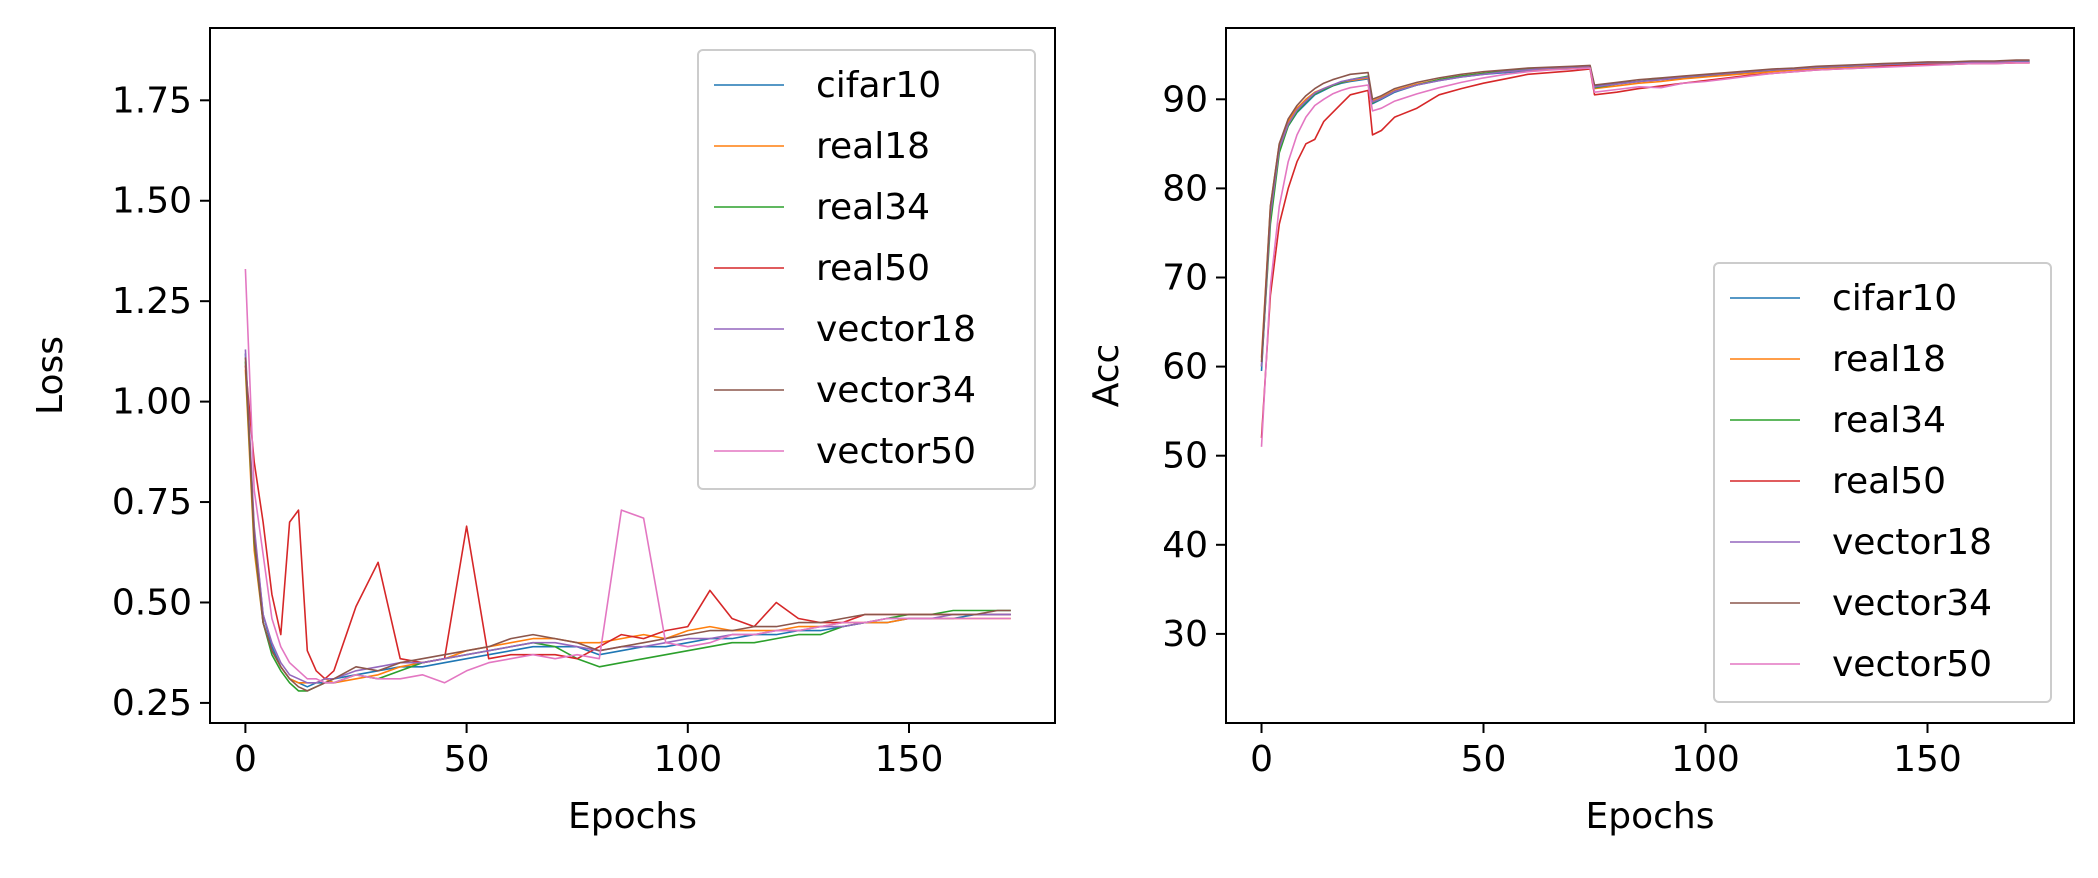  What do you see at coordinates (152, 201) in the screenshot?
I see `y-tick-label: 1.50` at bounding box center [152, 201].